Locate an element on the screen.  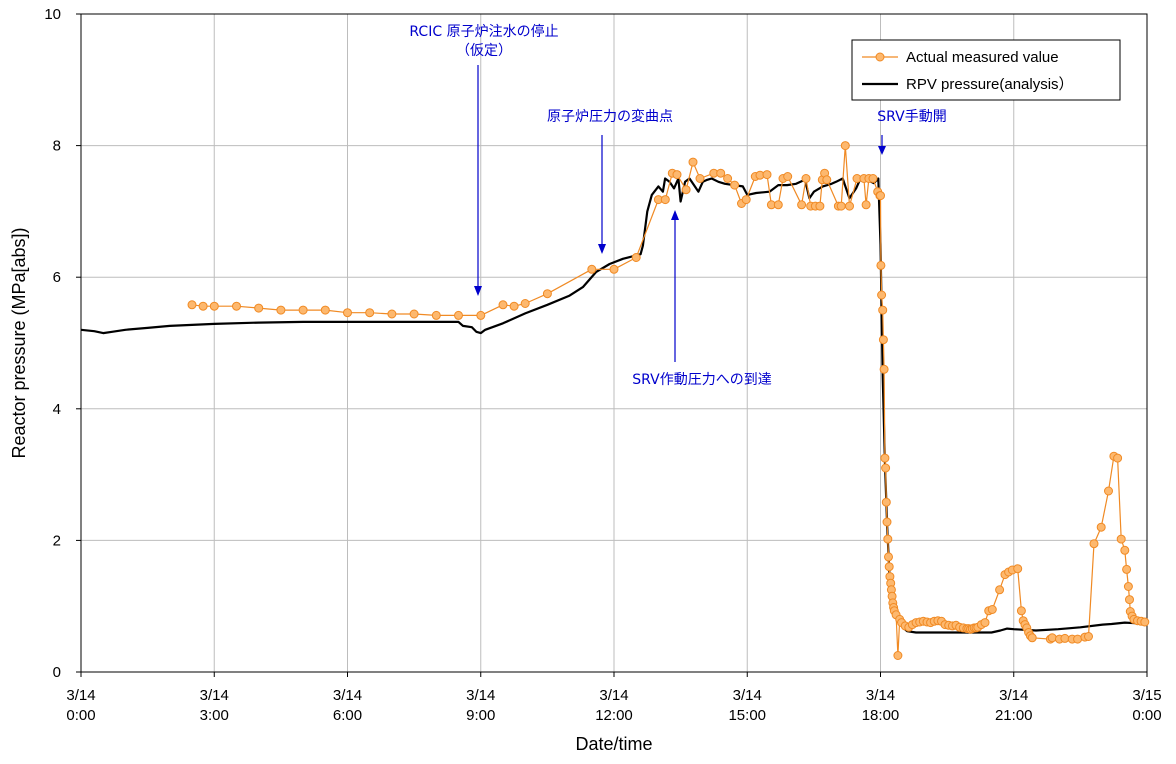
x-tick-label-time: 6:00 is located at coordinates (347, 715).